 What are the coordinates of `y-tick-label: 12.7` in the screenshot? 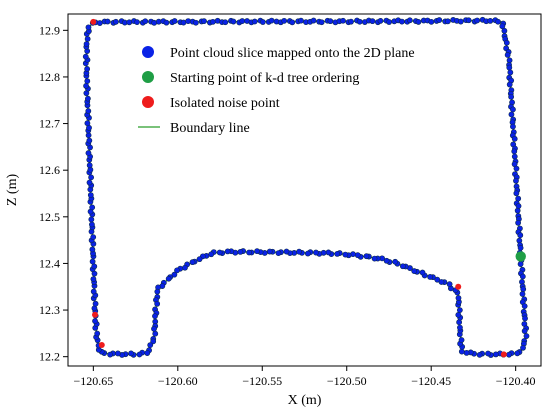 It's located at (49, 124).